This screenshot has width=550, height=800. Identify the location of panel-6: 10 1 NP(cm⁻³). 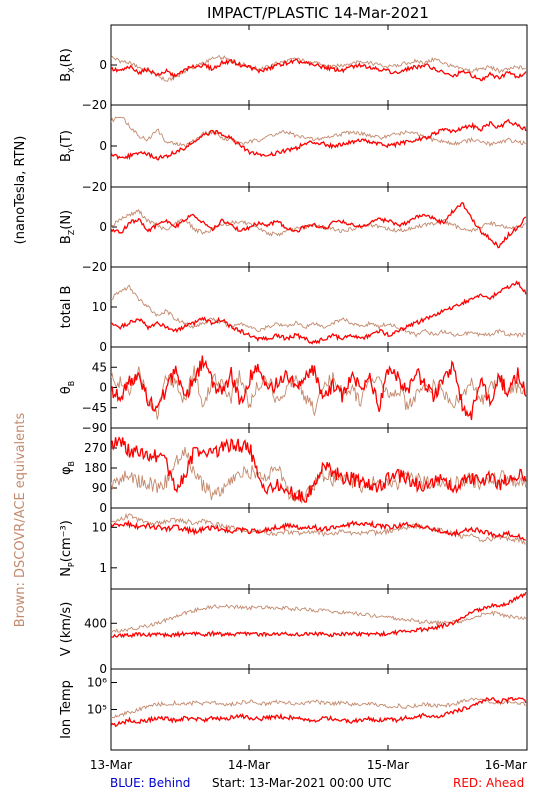
(293, 548).